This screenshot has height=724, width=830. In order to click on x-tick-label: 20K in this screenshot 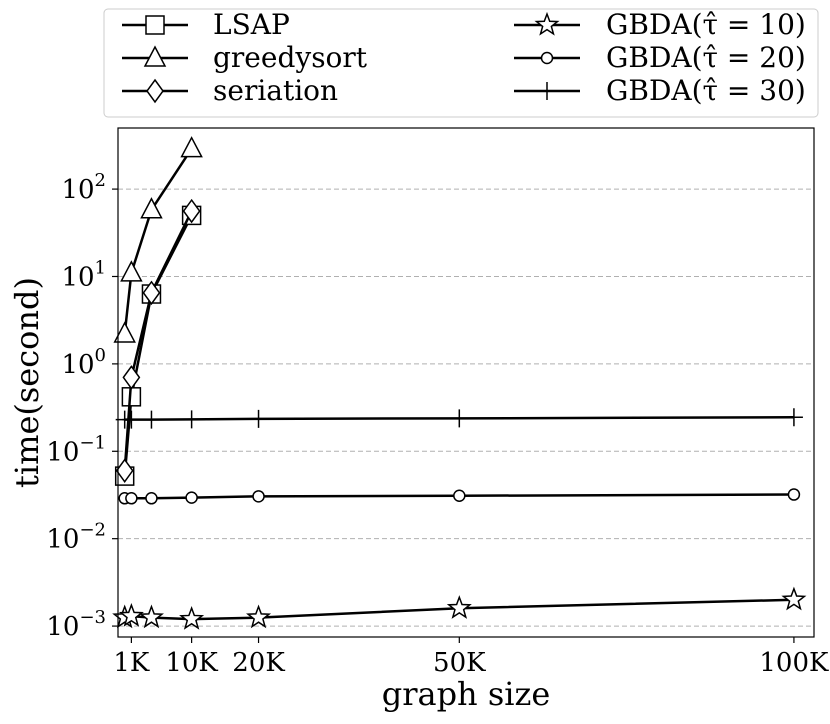, I will do `click(258, 663)`.